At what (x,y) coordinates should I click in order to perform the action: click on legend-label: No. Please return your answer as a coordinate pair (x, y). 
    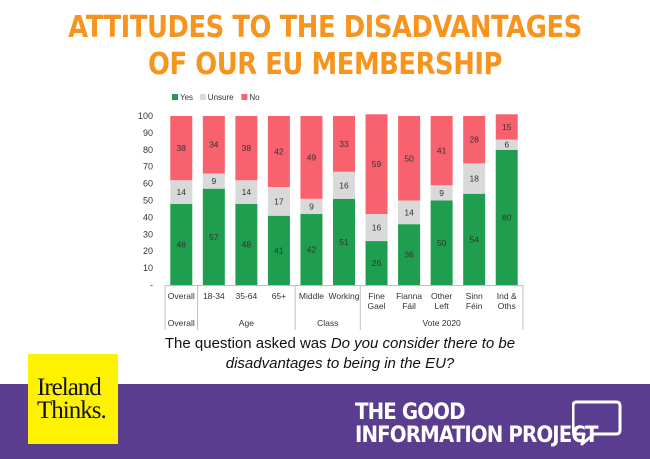
    Looking at the image, I should click on (254, 97).